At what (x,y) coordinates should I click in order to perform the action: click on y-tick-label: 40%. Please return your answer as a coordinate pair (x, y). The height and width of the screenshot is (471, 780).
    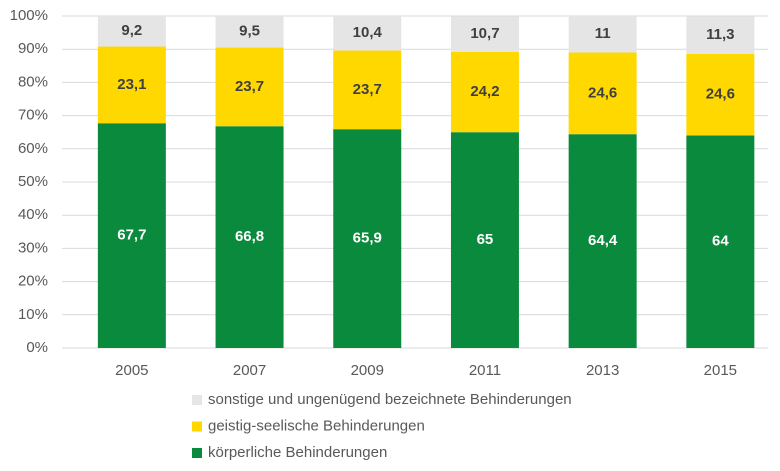
    Looking at the image, I should click on (33, 214).